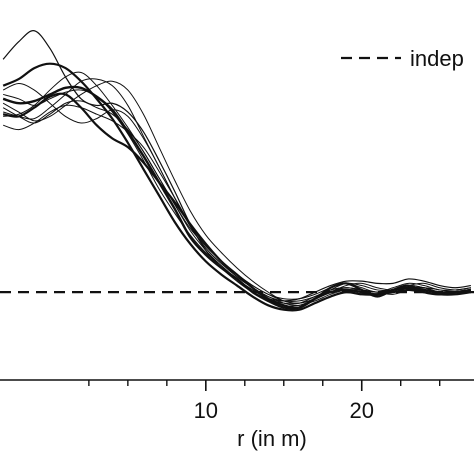  Describe the element at coordinates (402, 58) in the screenshot. I see `legend: indep` at that location.